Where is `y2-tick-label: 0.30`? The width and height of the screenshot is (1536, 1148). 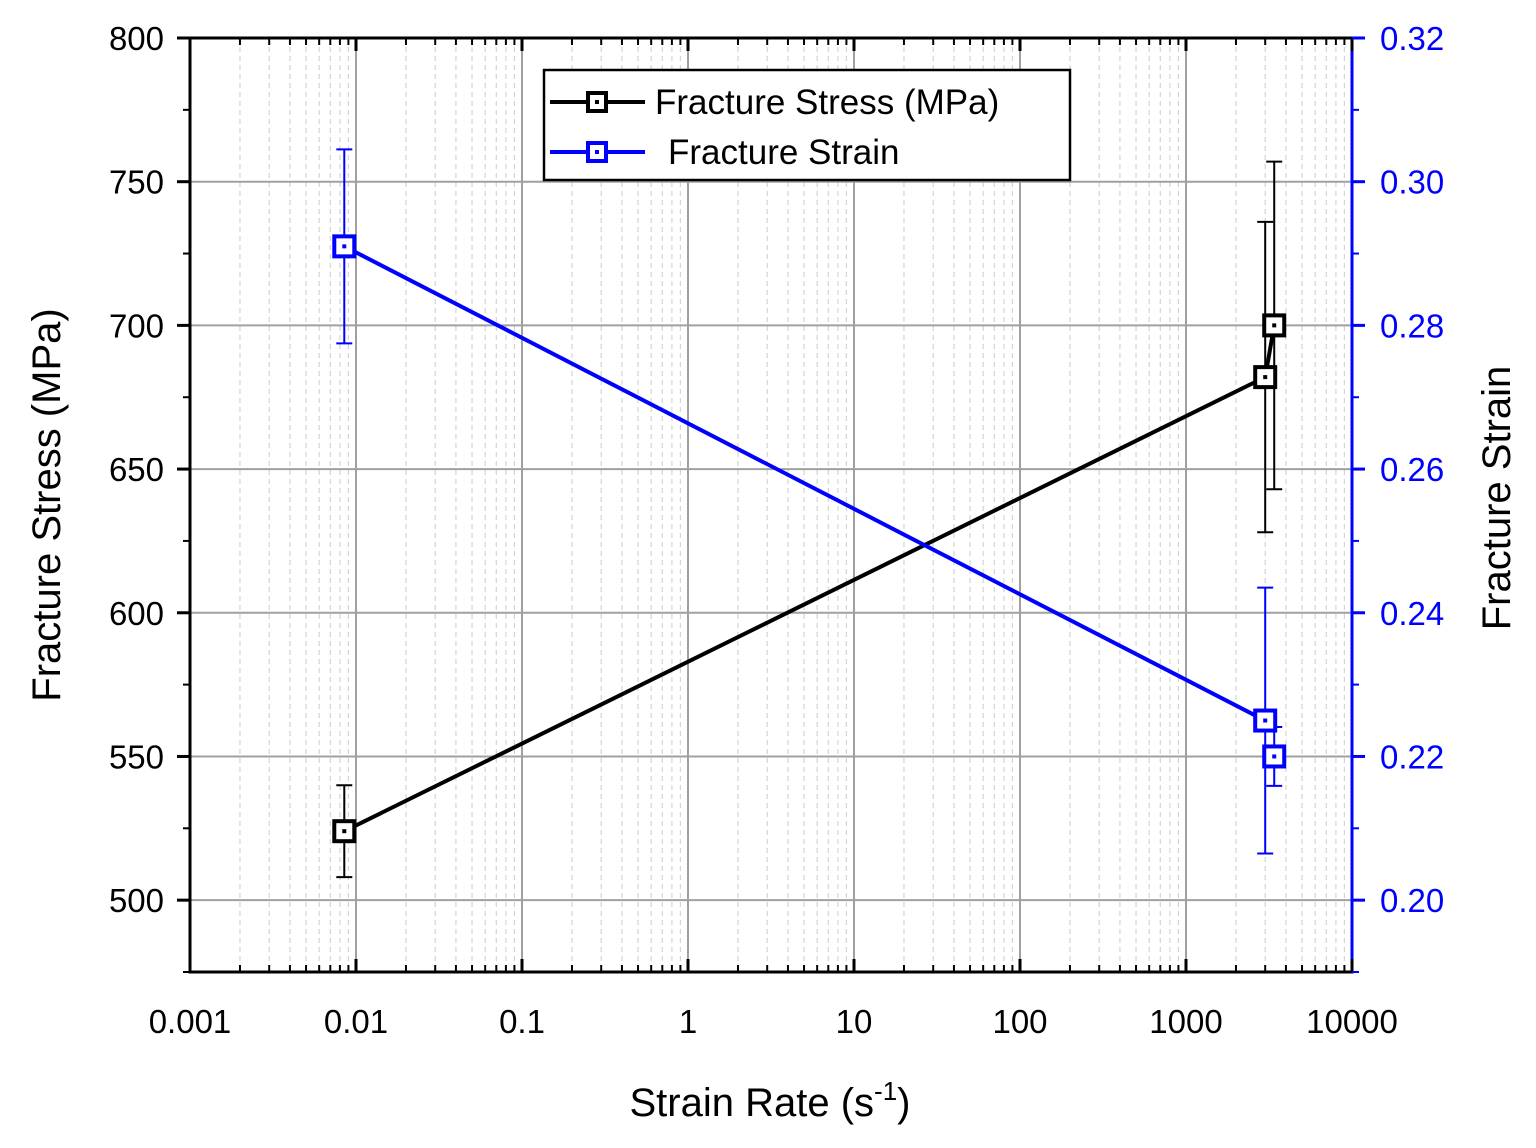
y2-tick-label: 0.30 is located at coordinates (1412, 182).